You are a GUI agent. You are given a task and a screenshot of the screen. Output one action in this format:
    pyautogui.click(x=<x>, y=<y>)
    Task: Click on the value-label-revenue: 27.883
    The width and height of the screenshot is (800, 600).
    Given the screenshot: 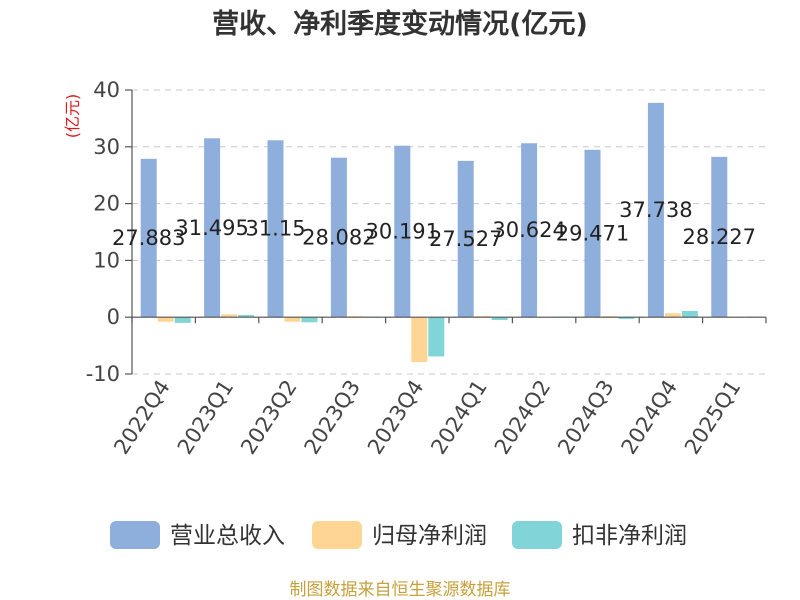 What is the action you would take?
    pyautogui.click(x=148, y=238)
    